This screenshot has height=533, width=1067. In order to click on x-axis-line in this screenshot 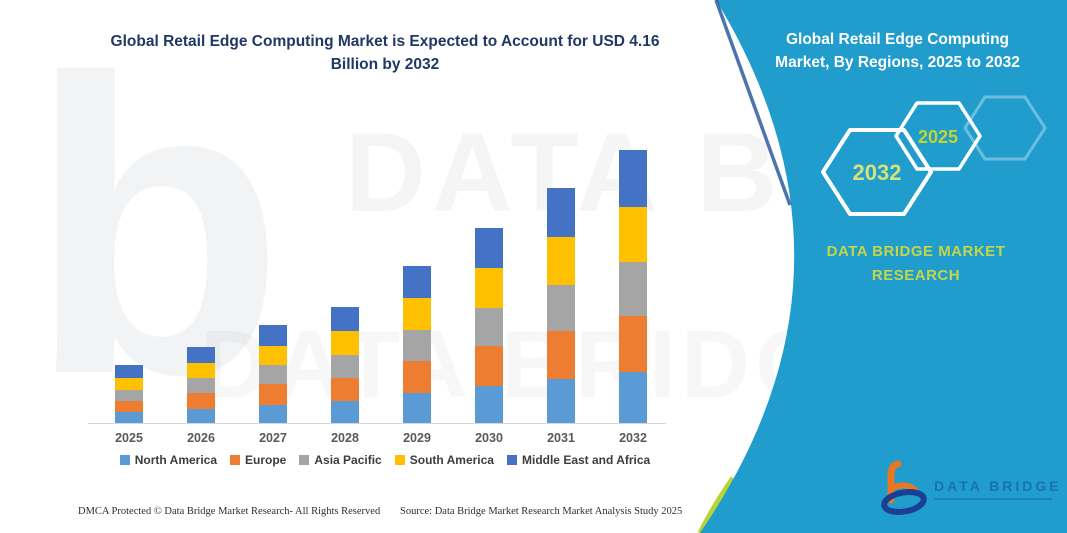, I will do `click(377, 423)`.